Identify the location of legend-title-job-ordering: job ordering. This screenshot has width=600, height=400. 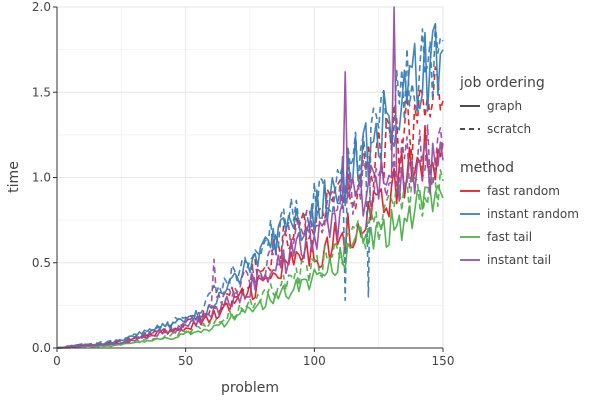
(502, 83).